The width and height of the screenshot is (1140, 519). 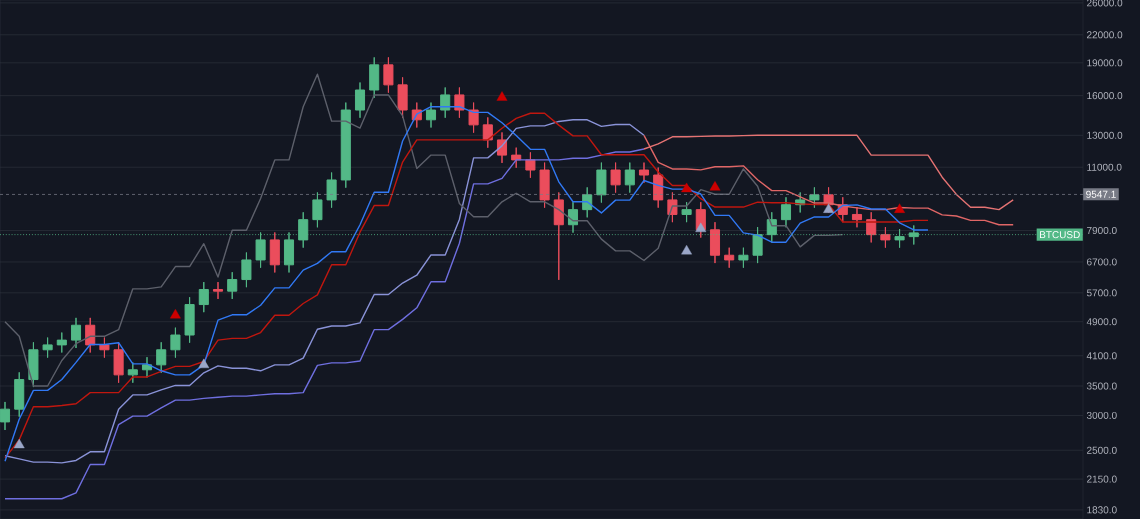 What do you see at coordinates (1105, 63) in the screenshot?
I see `y-tick-label: 19000.0` at bounding box center [1105, 63].